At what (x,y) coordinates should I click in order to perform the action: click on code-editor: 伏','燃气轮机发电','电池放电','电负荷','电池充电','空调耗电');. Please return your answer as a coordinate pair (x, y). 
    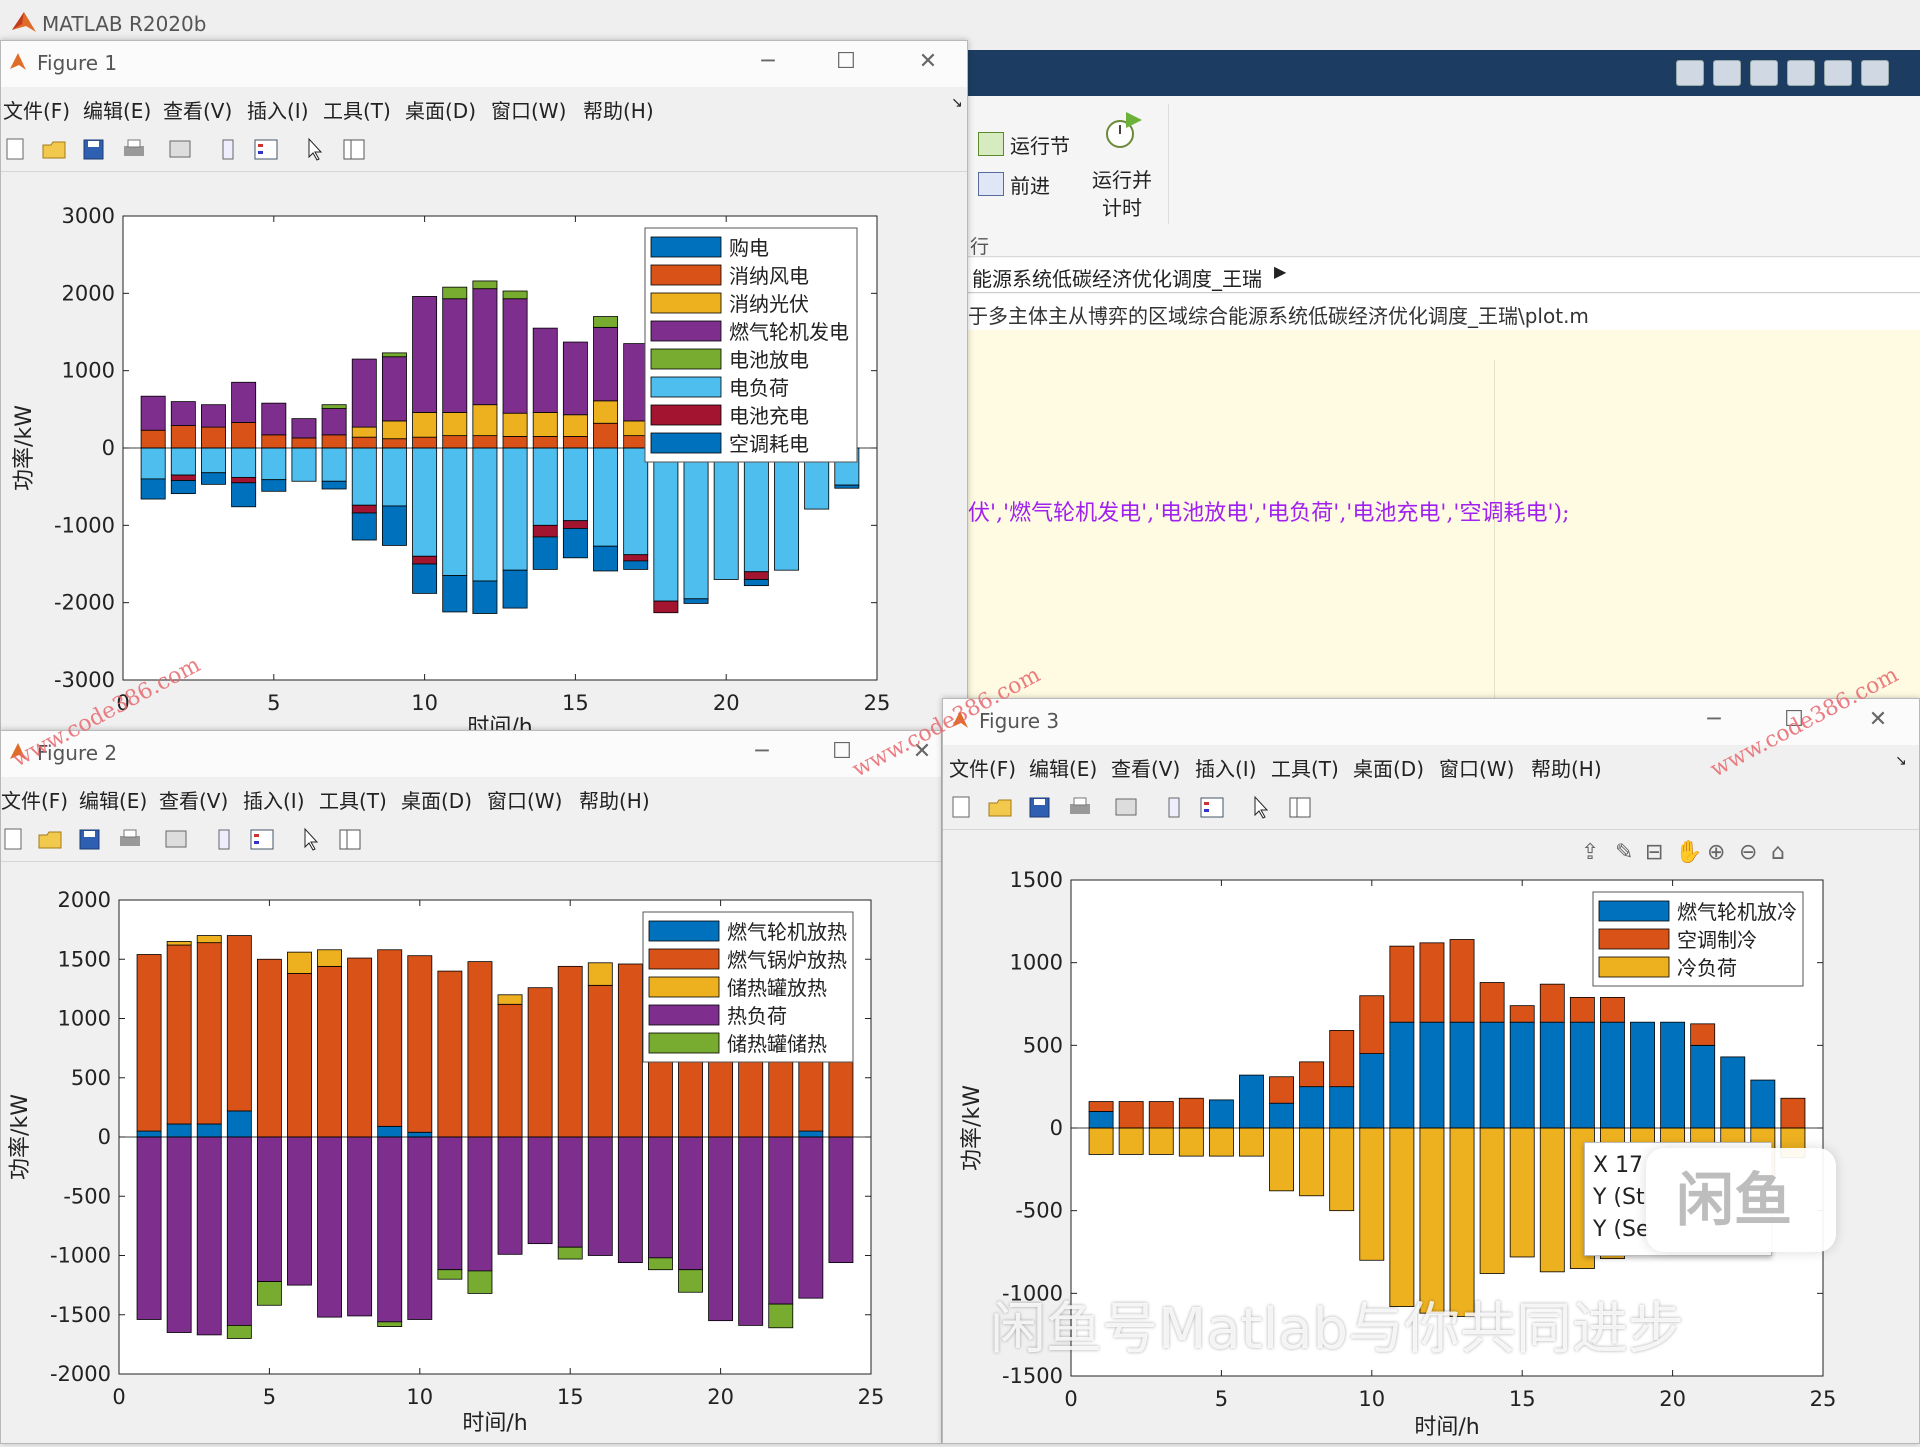
    Looking at the image, I should click on (1444, 520).